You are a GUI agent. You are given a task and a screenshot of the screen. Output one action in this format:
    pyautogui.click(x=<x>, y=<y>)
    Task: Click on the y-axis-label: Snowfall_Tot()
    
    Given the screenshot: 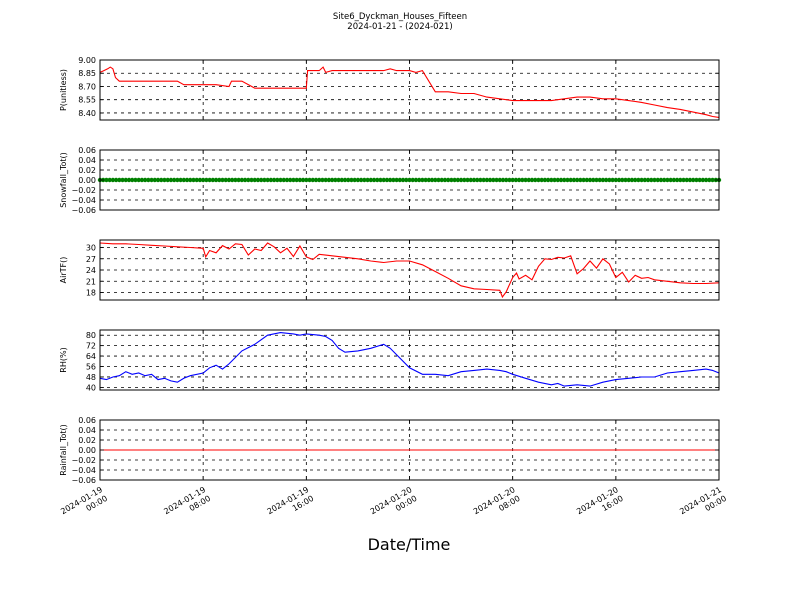 What is the action you would take?
    pyautogui.click(x=63, y=180)
    